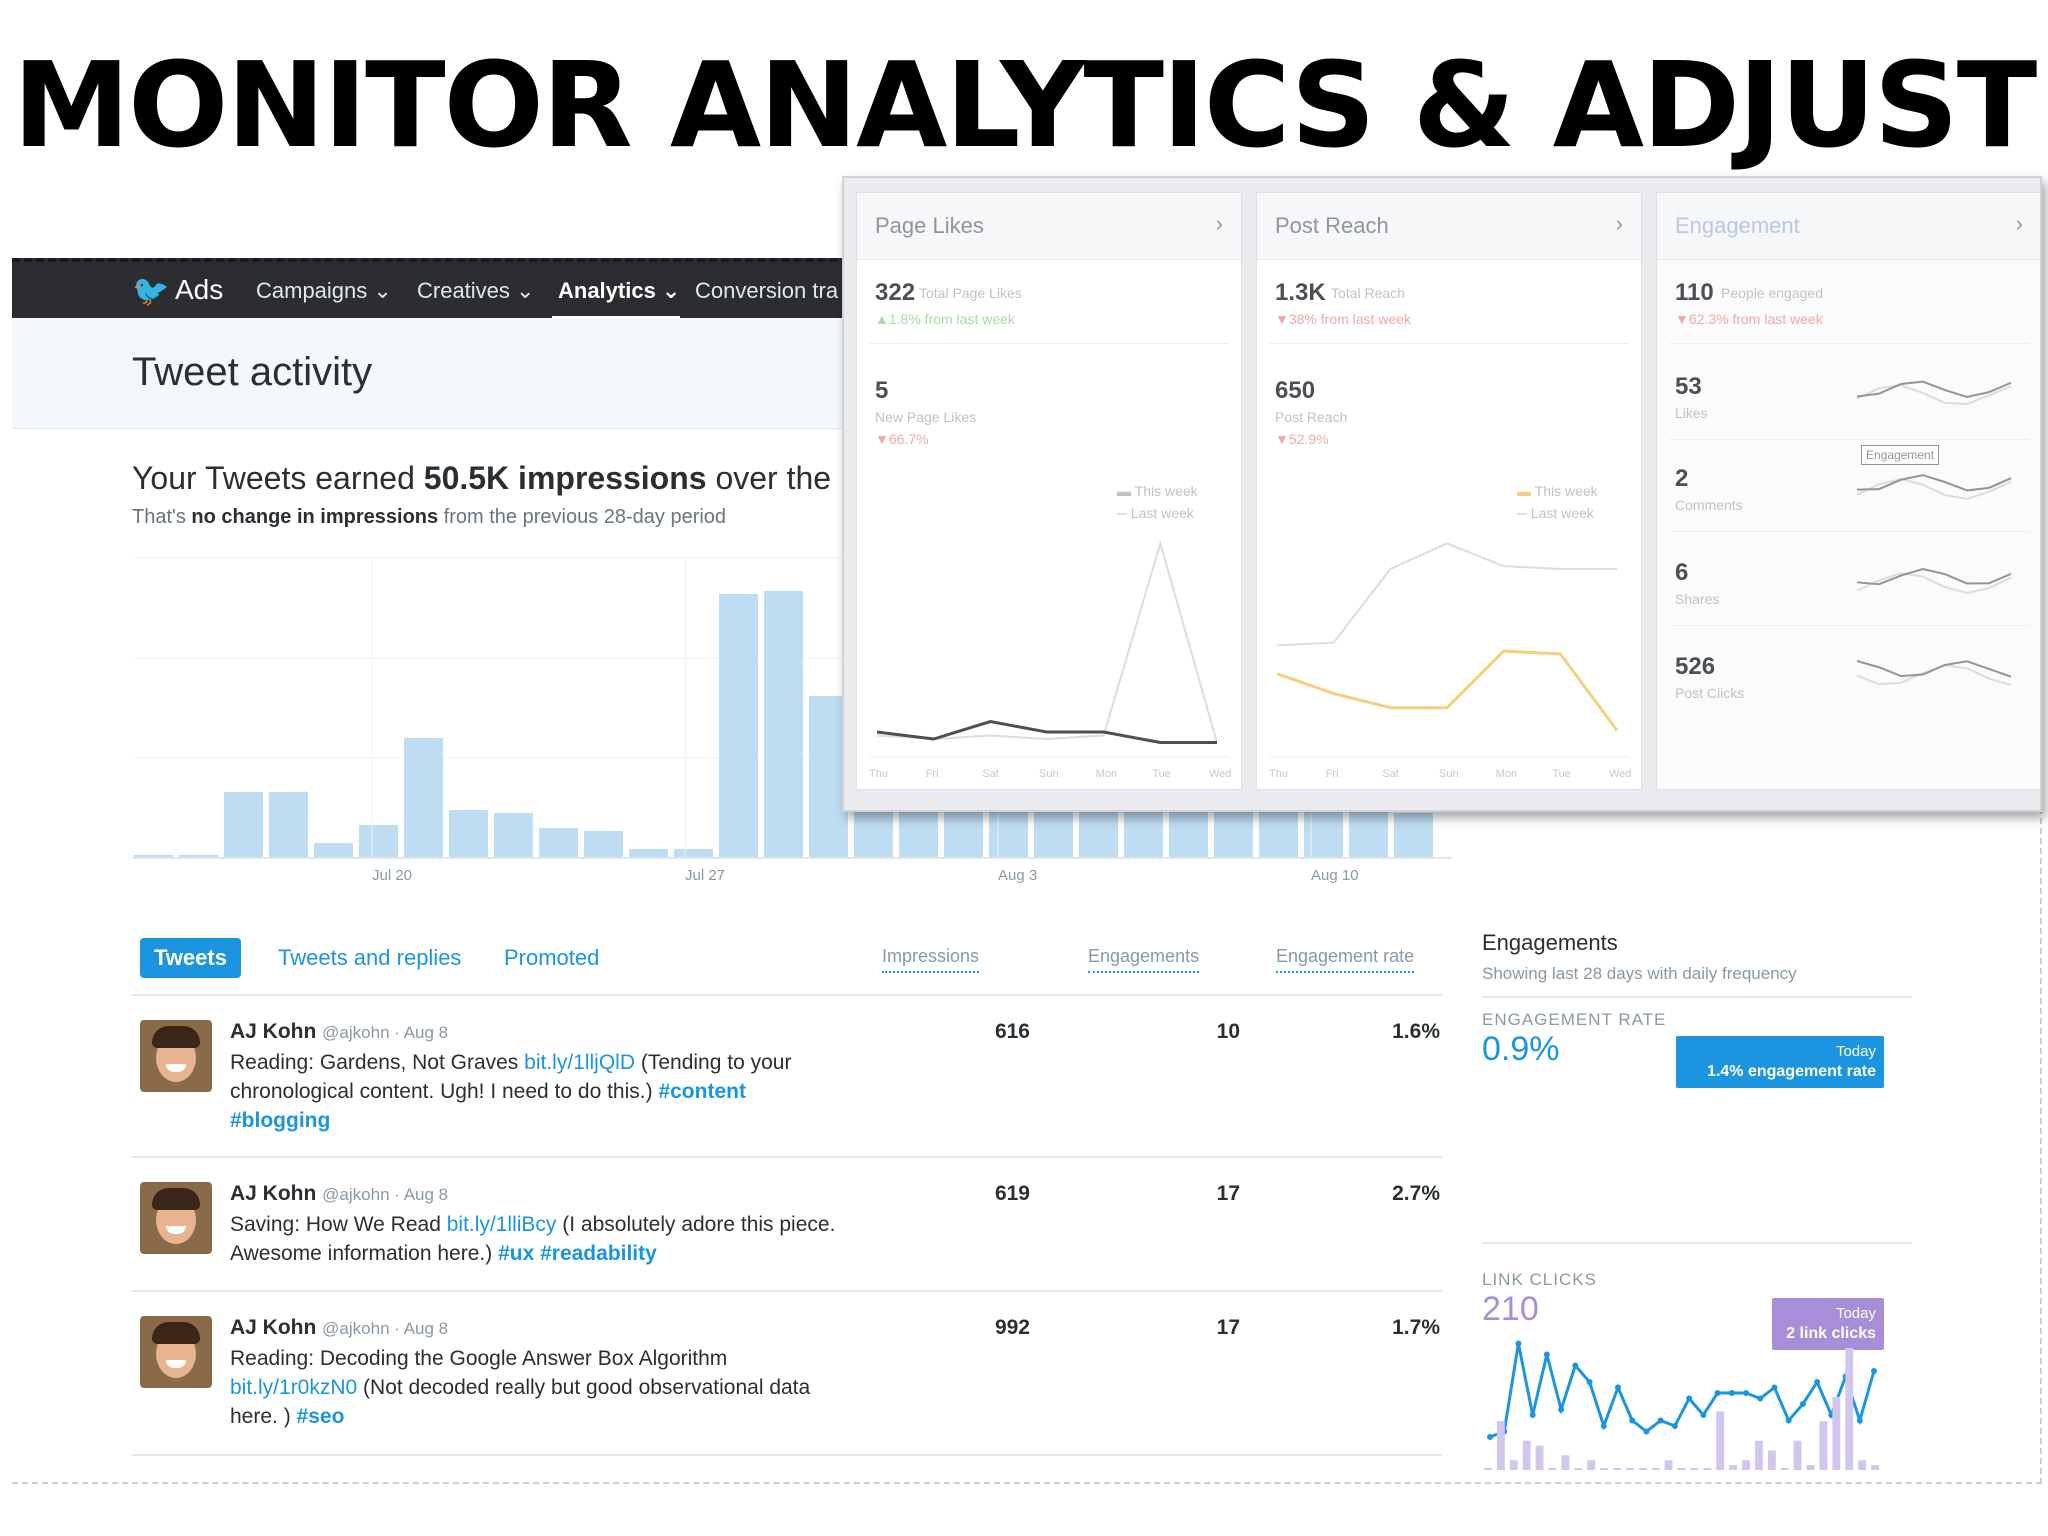  What do you see at coordinates (1550, 942) in the screenshot?
I see `engagements-title: Engagements` at bounding box center [1550, 942].